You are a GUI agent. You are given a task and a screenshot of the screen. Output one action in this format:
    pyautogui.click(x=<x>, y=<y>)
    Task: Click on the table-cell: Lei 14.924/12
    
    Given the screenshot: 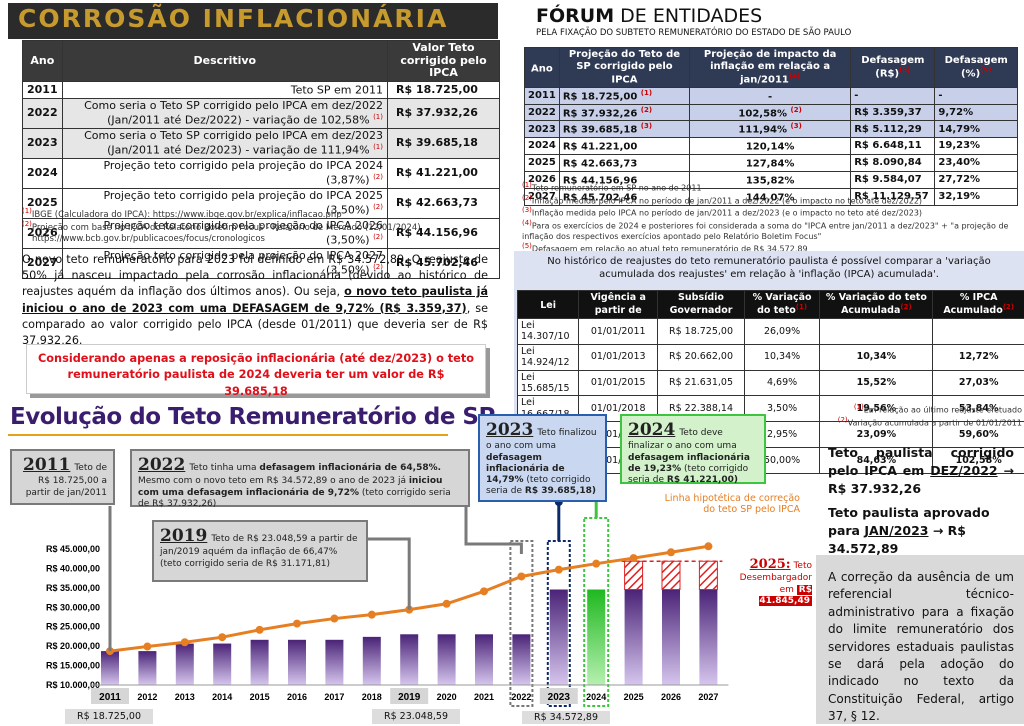 What is the action you would take?
    pyautogui.click(x=548, y=357)
    